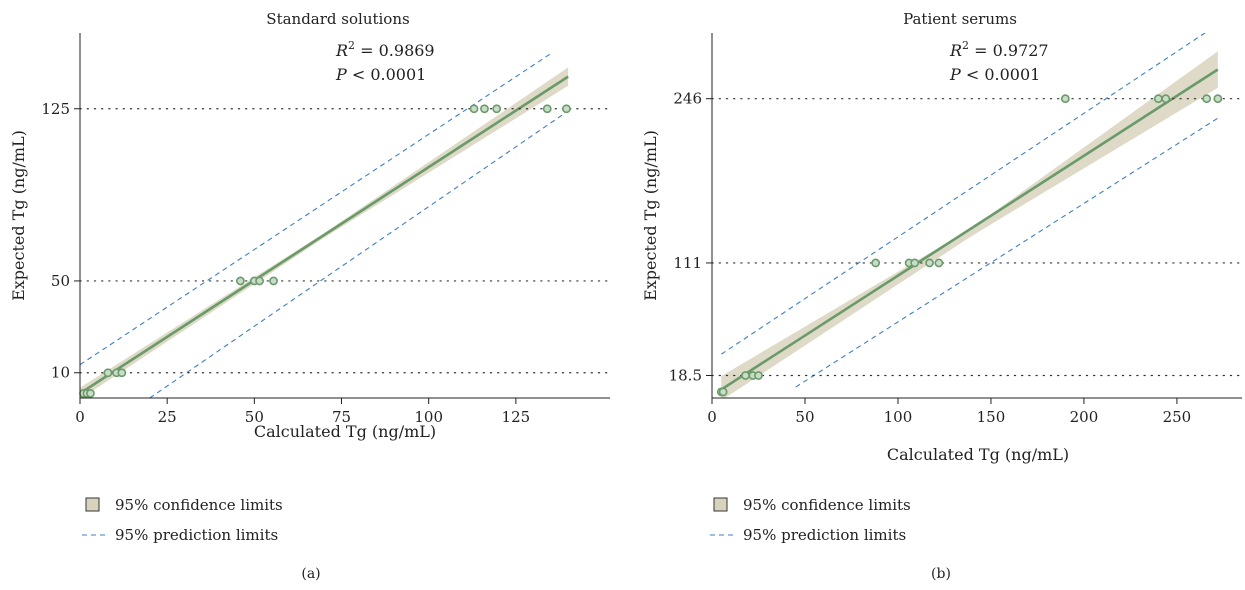 This screenshot has height=590, width=1245. I want to click on r-squared-value: = 0.9869, so click(395, 50).